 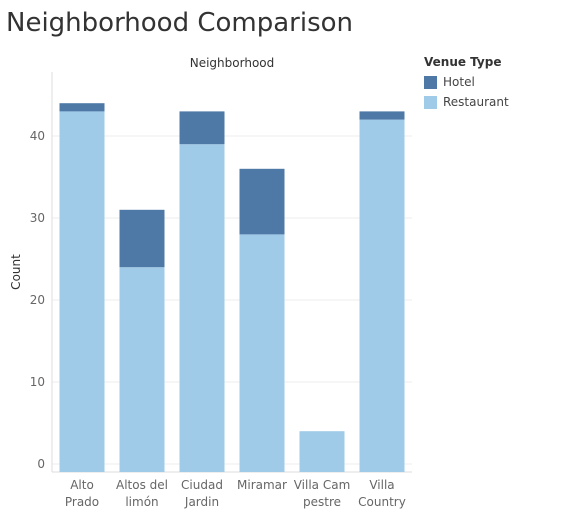 What do you see at coordinates (382, 502) in the screenshot?
I see `category-label-5-1: Country` at bounding box center [382, 502].